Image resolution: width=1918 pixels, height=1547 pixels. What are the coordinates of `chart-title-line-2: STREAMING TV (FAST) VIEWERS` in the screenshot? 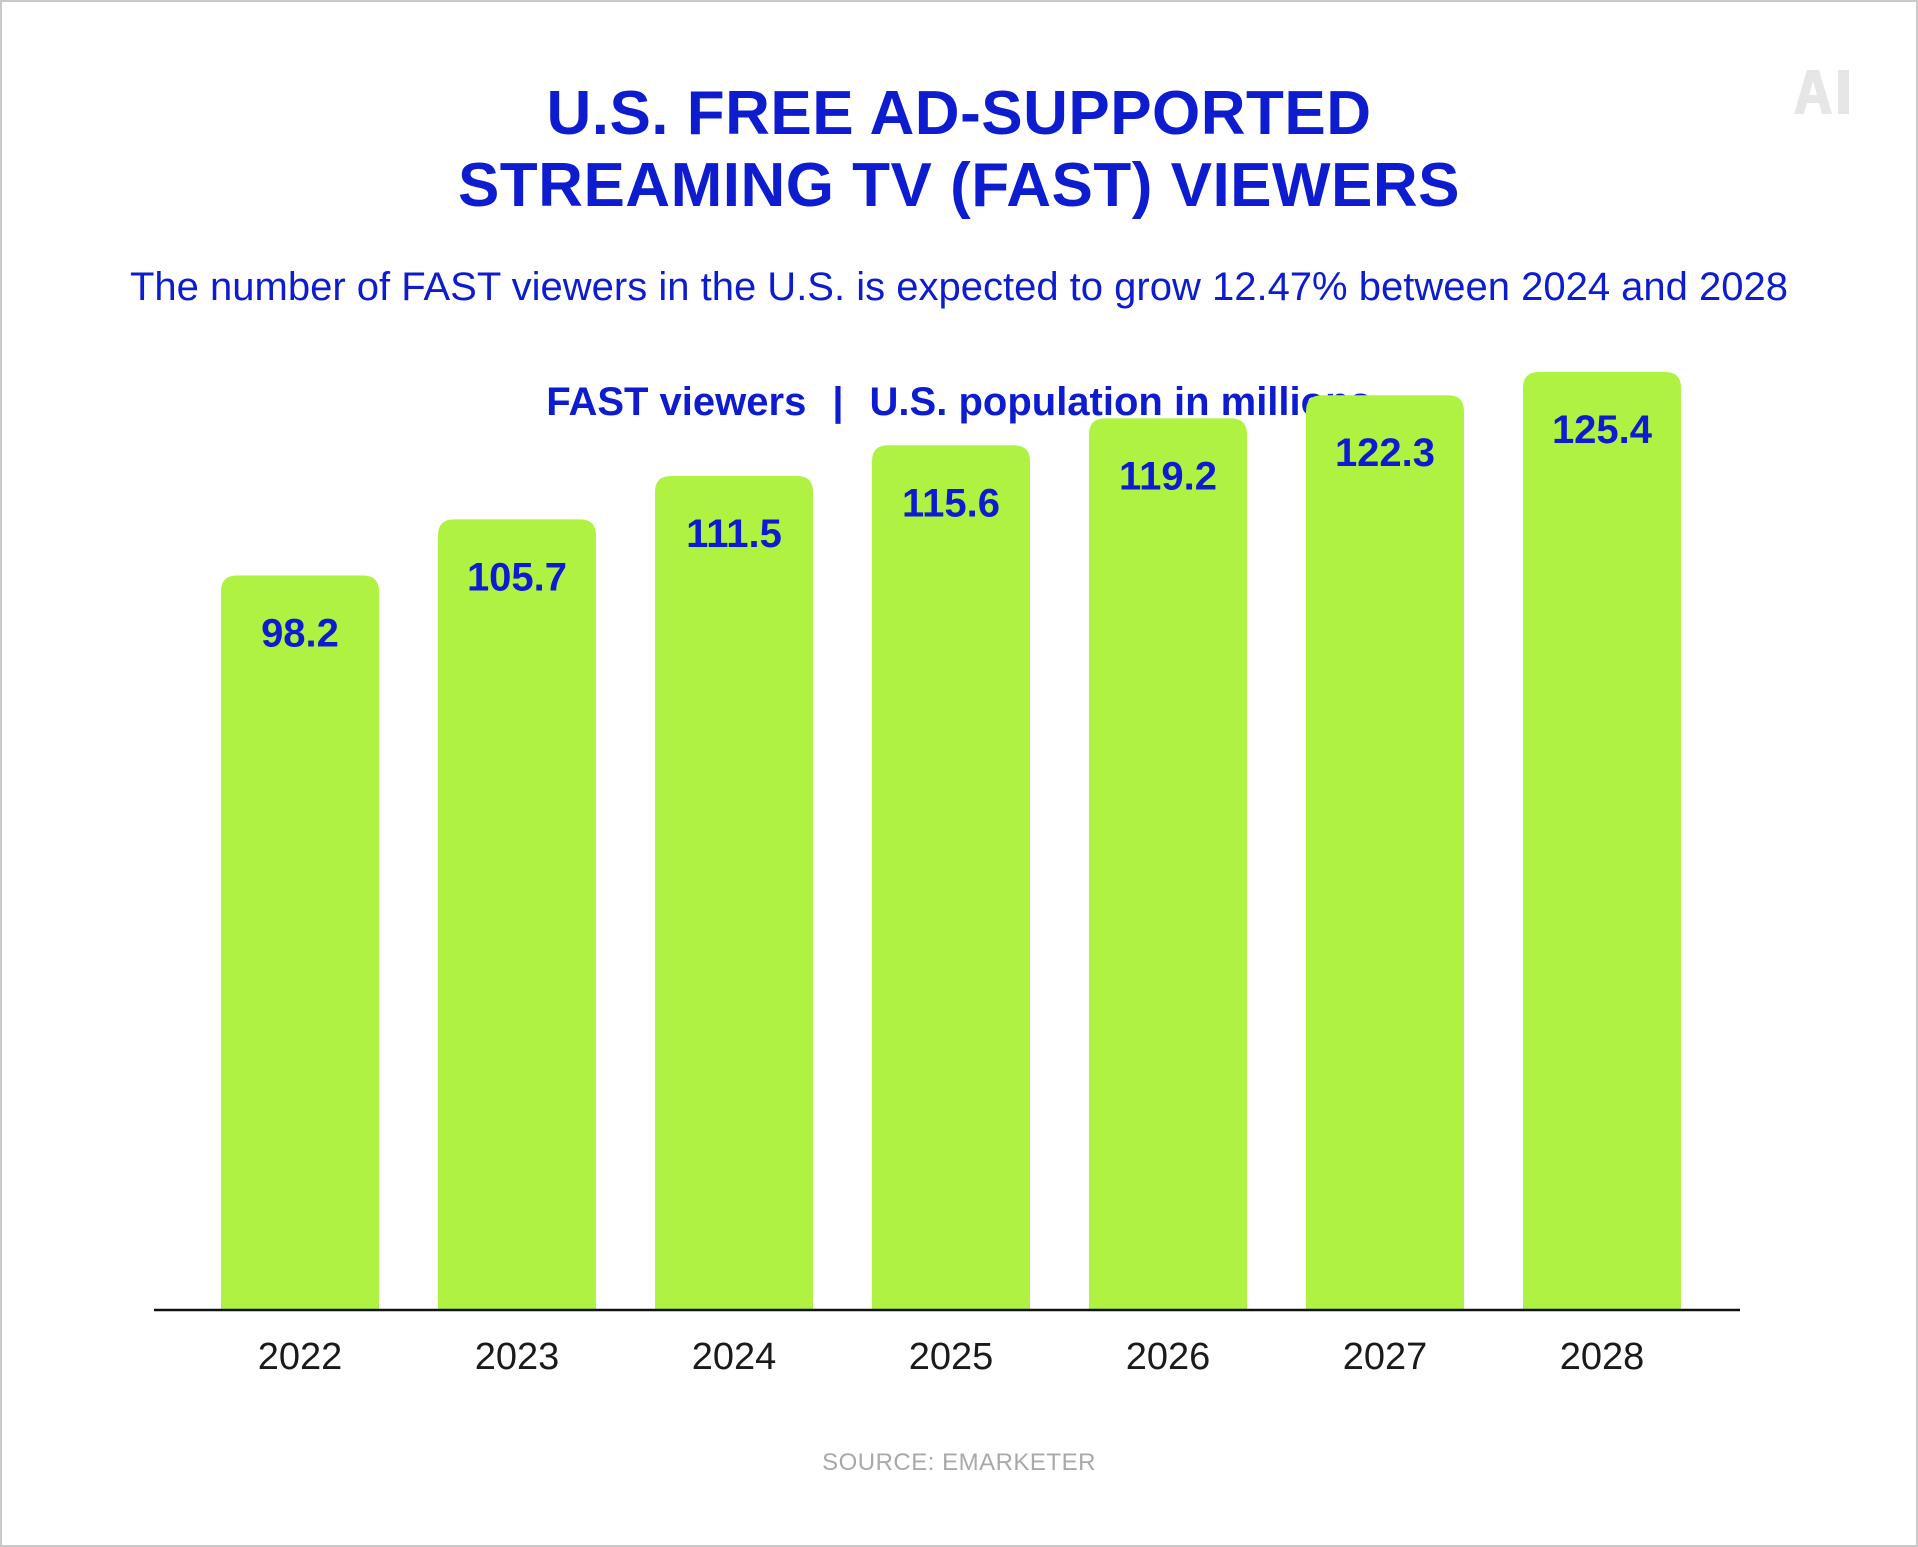 It's located at (959, 185).